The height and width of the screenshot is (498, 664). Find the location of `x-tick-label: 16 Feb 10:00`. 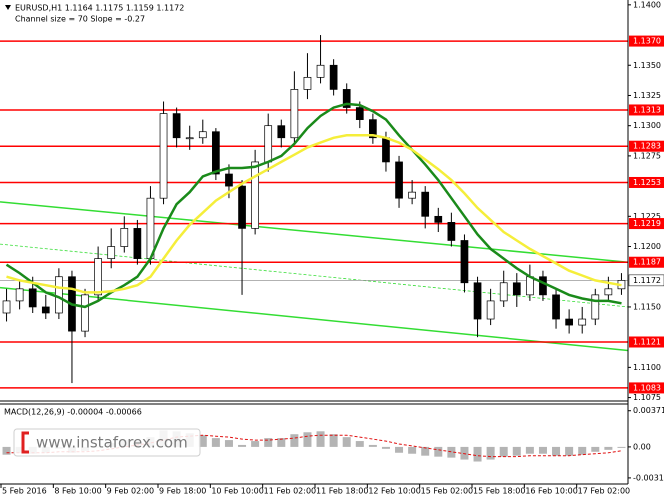

x-tick-label: 16 Feb 10:00 is located at coordinates (551, 491).